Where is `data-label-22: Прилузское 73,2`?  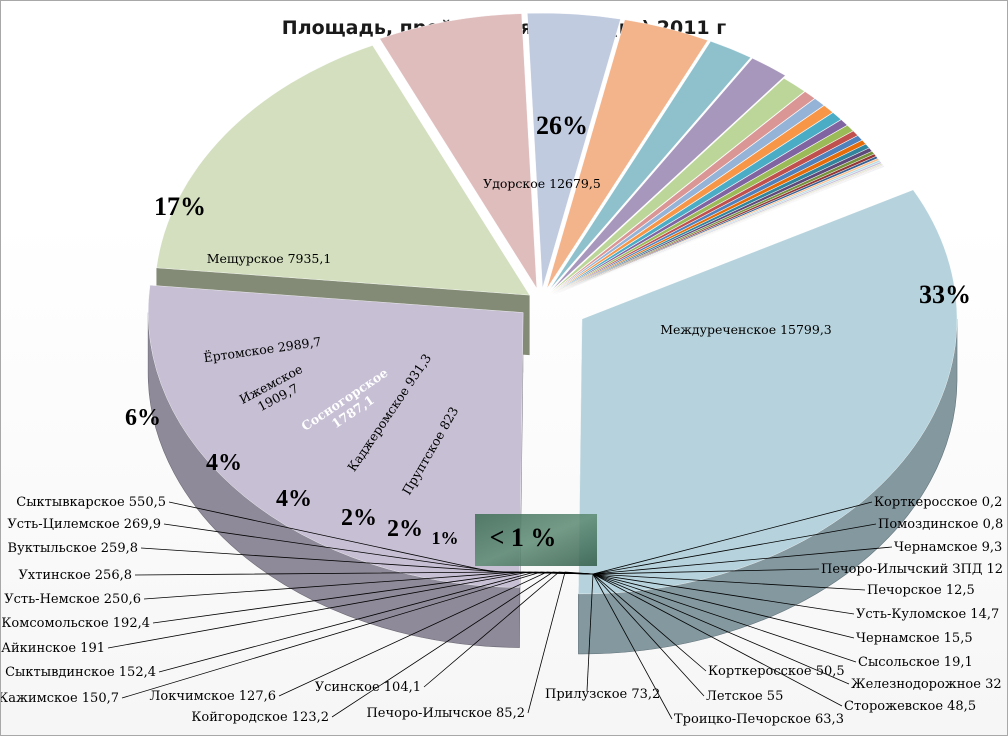 data-label-22: Прилузское 73,2 is located at coordinates (602, 694).